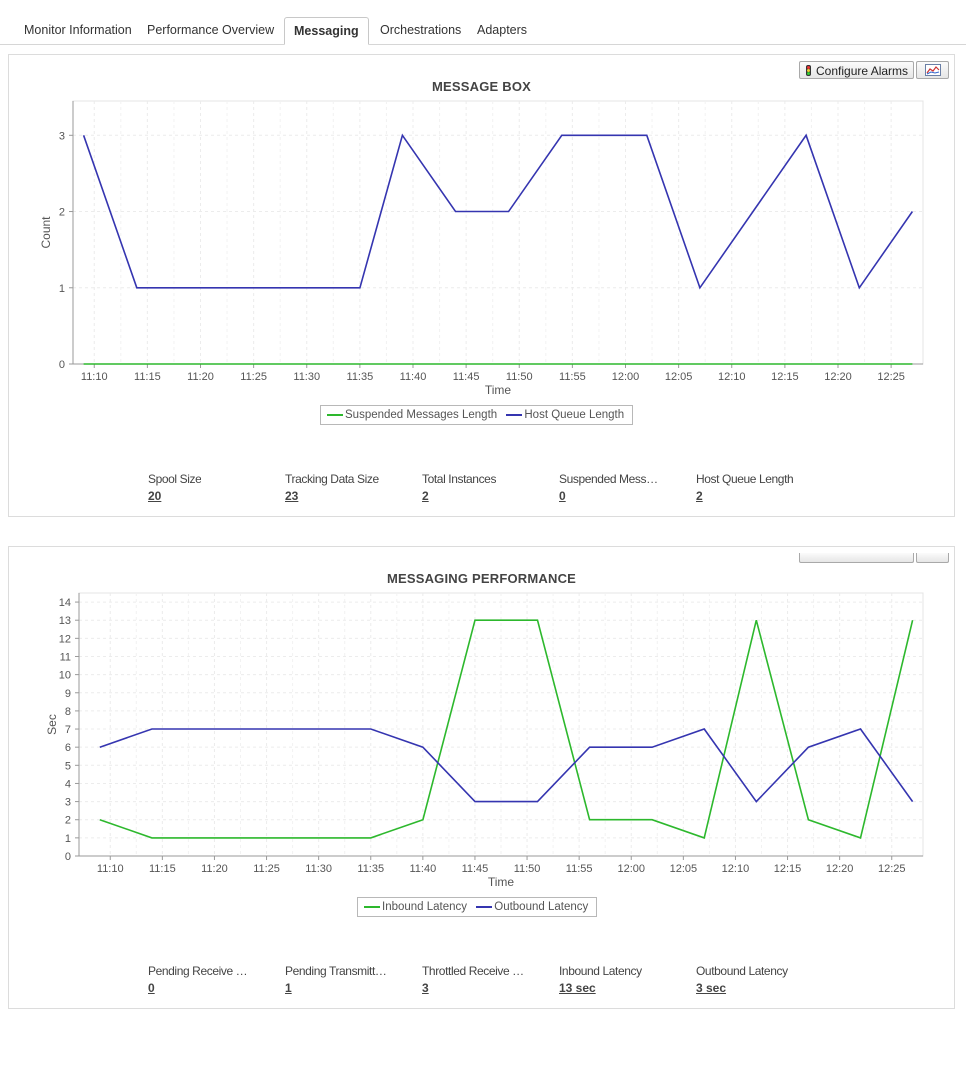  What do you see at coordinates (742, 971) in the screenshot?
I see `stat-label: Outbound Latency` at bounding box center [742, 971].